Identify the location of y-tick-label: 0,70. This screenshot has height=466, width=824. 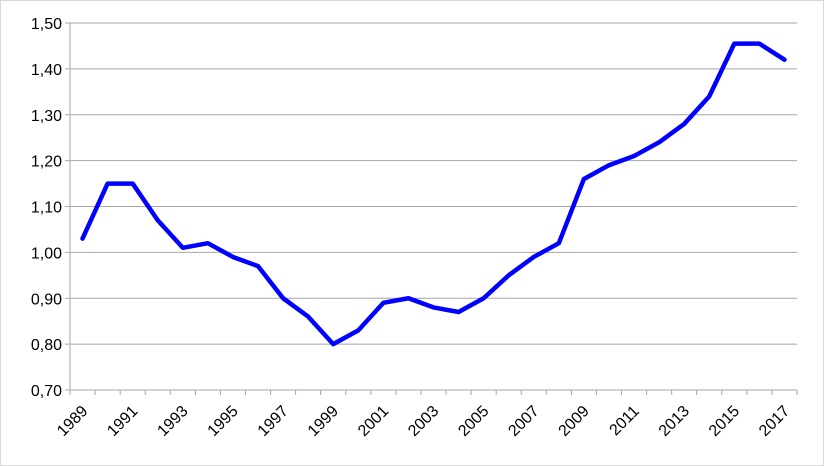
(46, 391).